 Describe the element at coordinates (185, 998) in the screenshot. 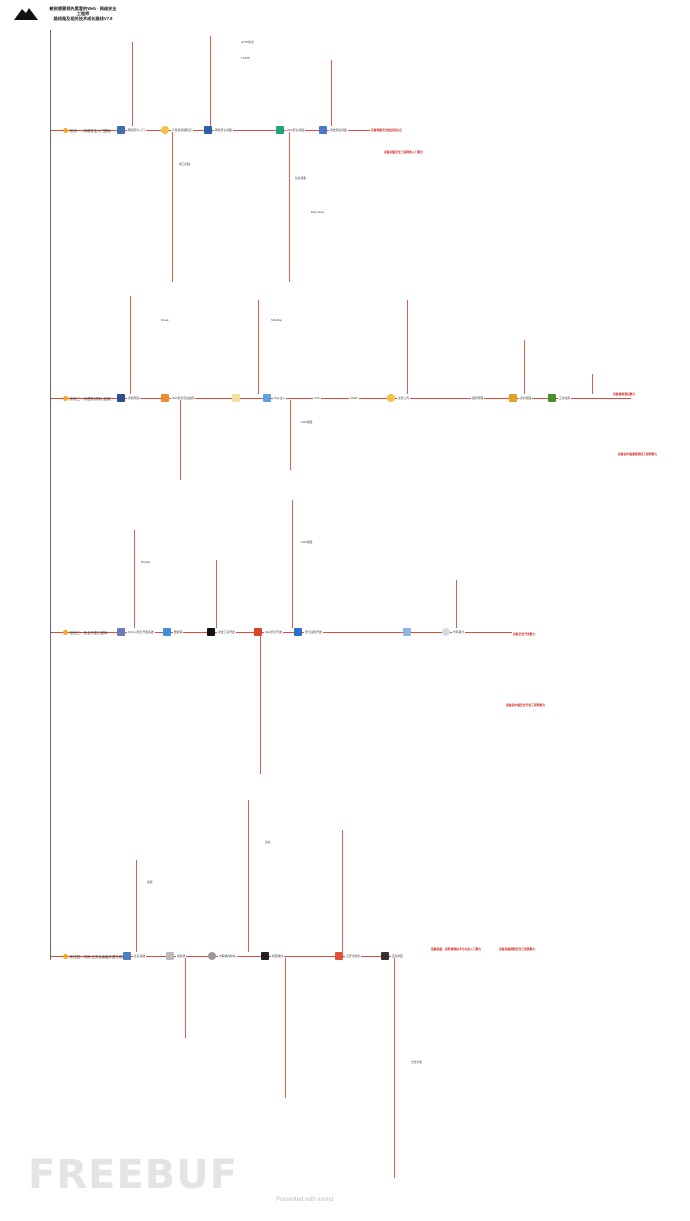

I see `stage4-branch-d` at that location.